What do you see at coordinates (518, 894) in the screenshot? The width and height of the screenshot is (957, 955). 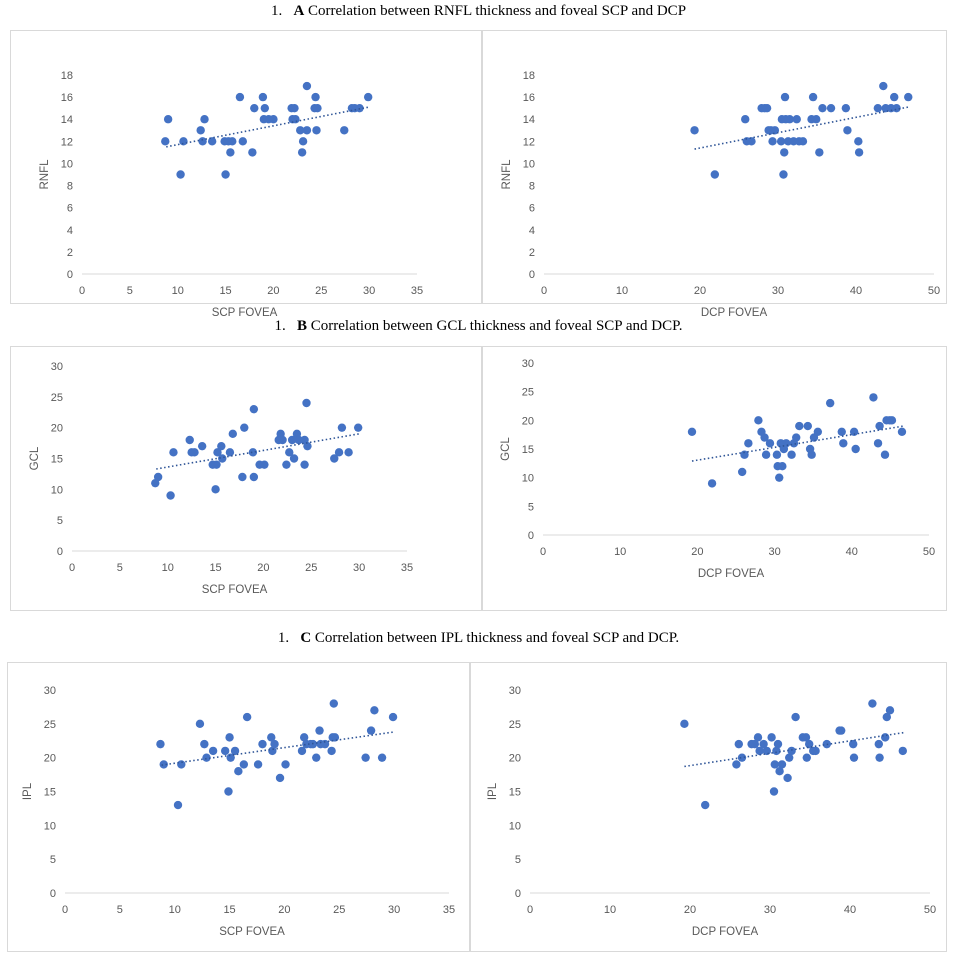 I see `y-tick-label: 0` at bounding box center [518, 894].